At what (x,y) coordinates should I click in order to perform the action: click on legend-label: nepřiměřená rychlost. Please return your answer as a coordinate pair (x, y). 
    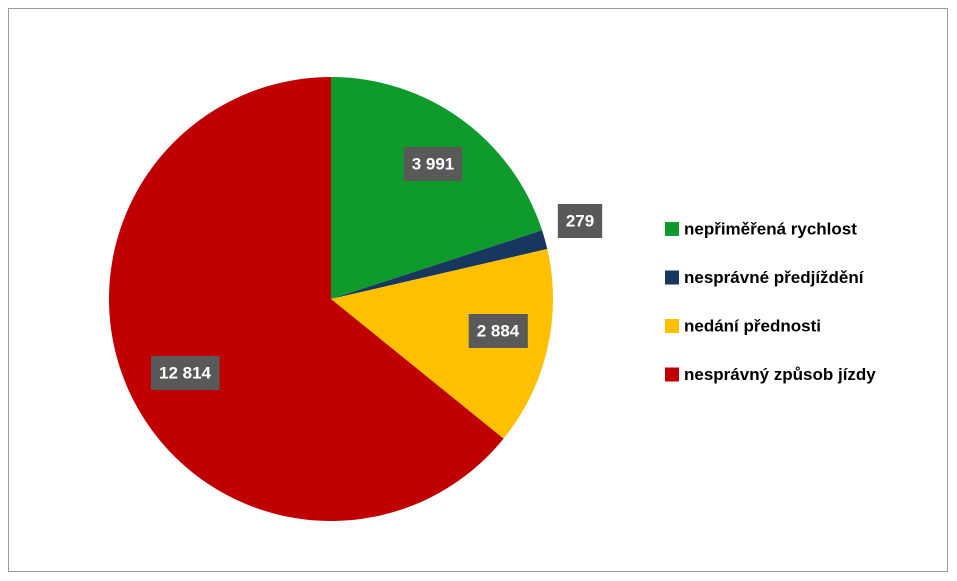
    Looking at the image, I should click on (770, 228).